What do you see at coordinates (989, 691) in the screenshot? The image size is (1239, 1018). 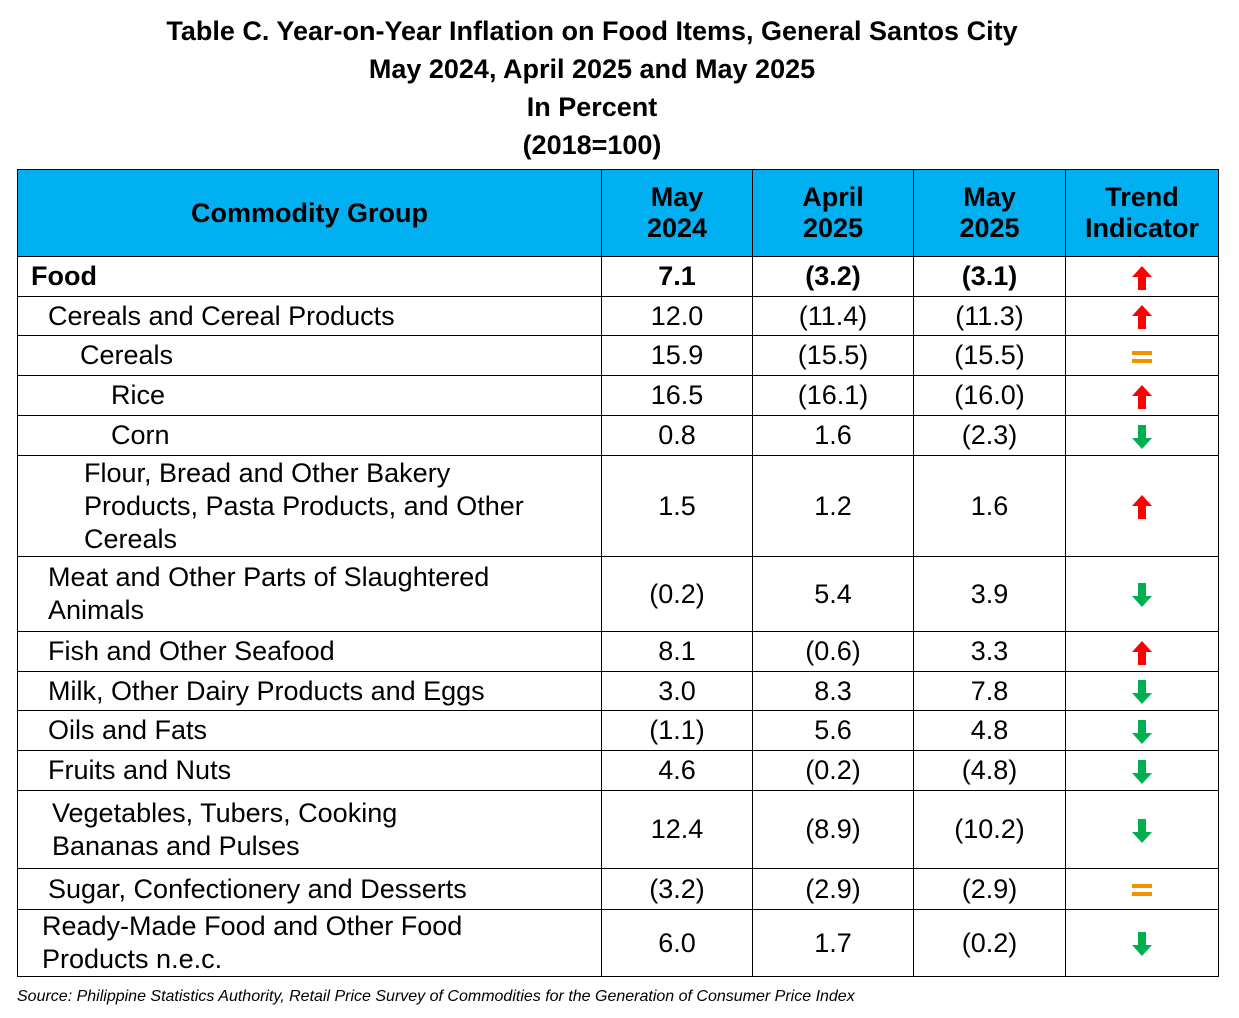 I see `value-may-2025: 7.8` at bounding box center [989, 691].